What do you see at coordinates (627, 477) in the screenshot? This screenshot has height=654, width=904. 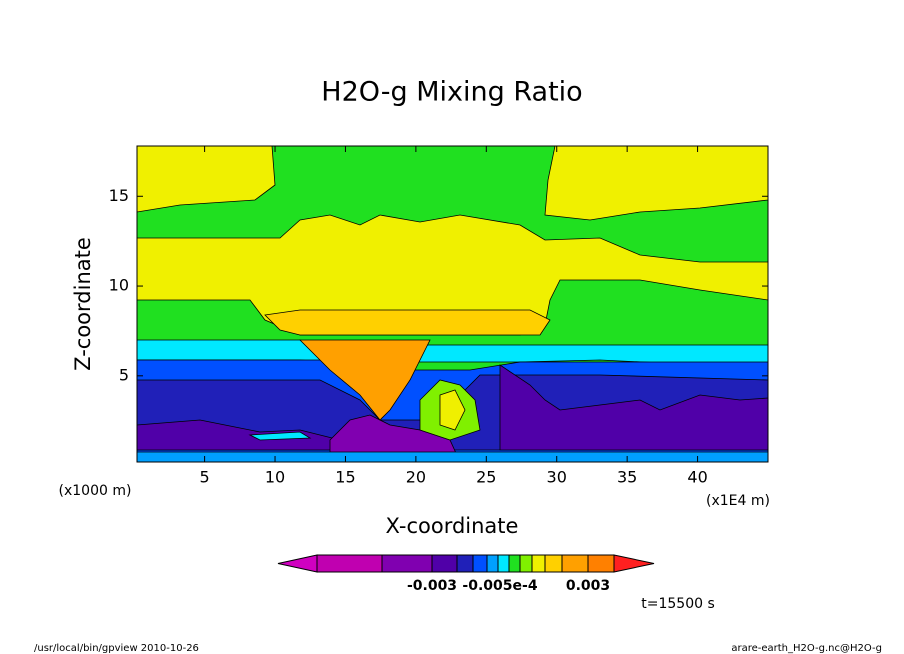 I see `x-tick-label: 35` at bounding box center [627, 477].